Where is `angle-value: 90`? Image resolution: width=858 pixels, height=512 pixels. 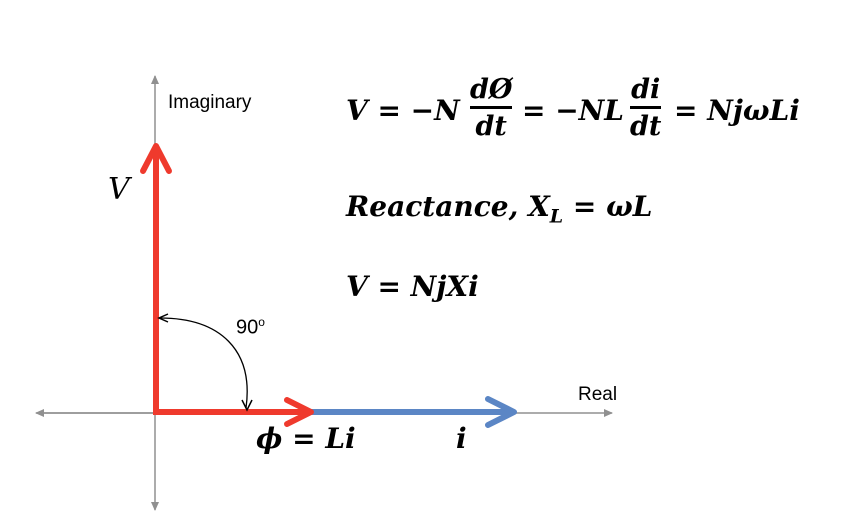 angle-value: 90 is located at coordinates (247, 327).